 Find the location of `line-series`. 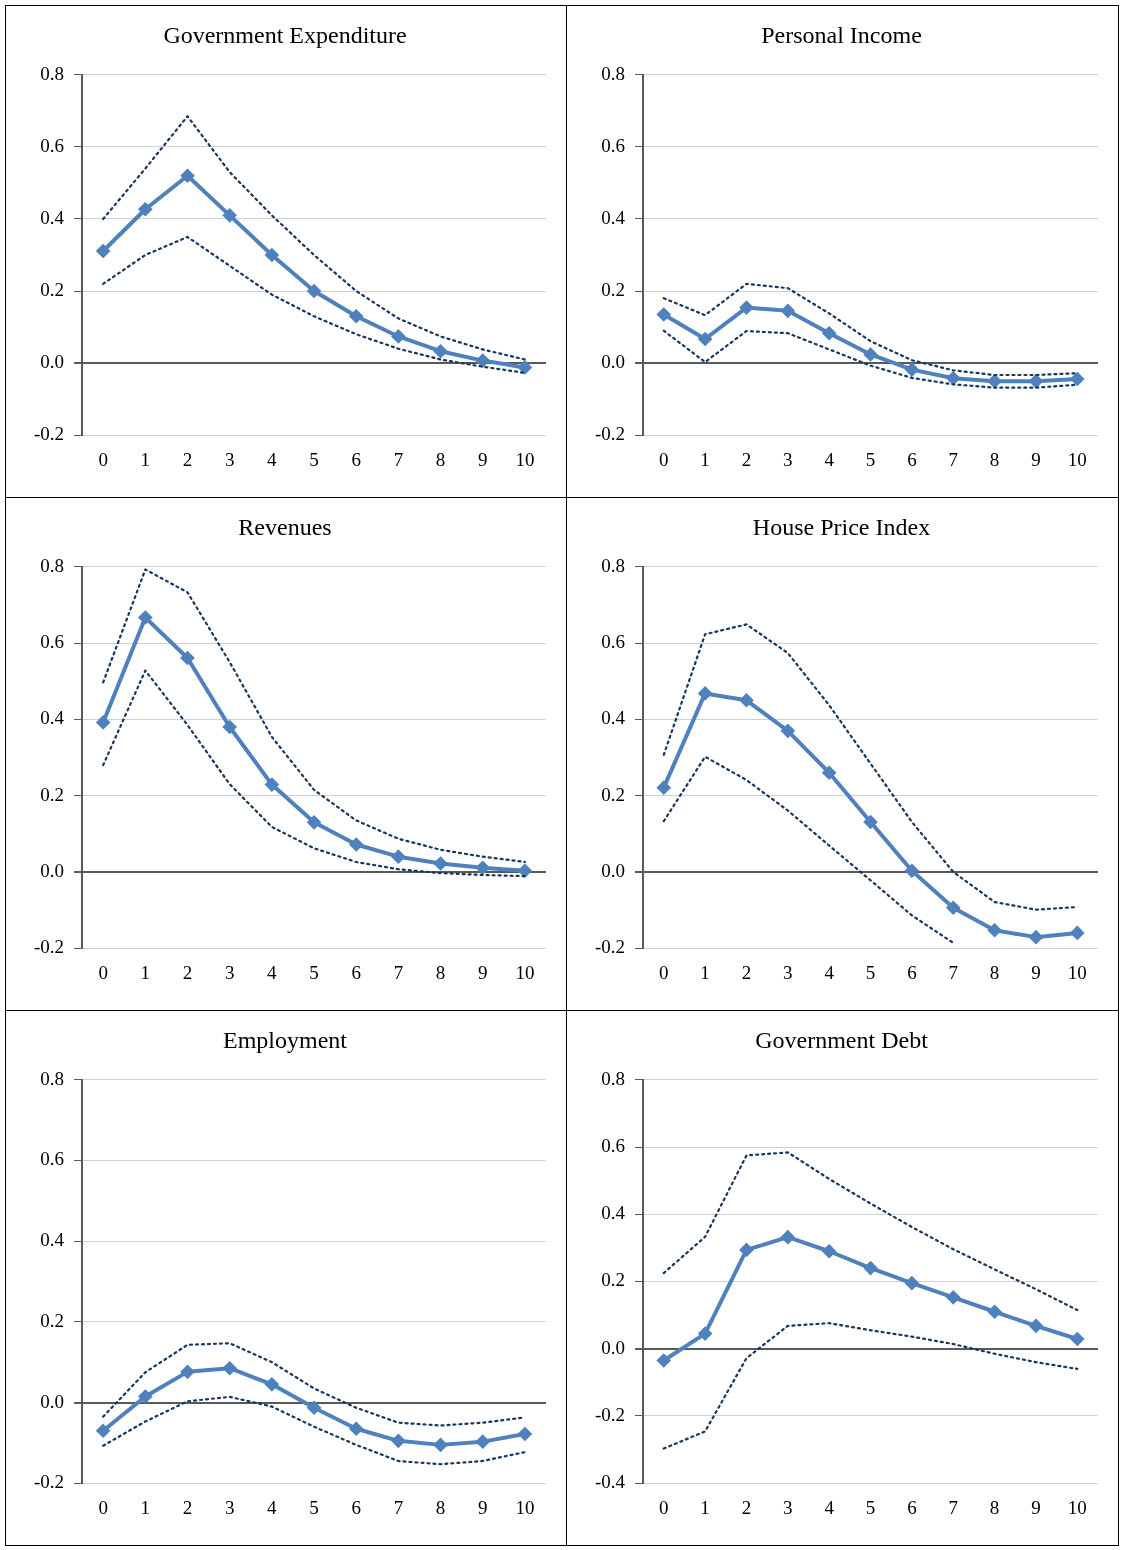

line-series is located at coordinates (808, 849).